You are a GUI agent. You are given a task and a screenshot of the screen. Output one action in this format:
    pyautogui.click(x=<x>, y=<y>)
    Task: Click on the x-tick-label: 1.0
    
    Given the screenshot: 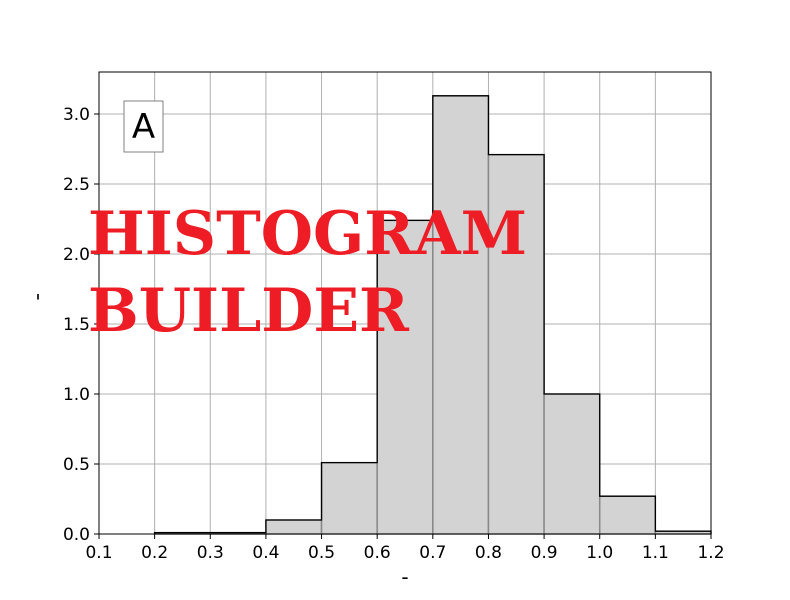 What is the action you would take?
    pyautogui.click(x=599, y=553)
    